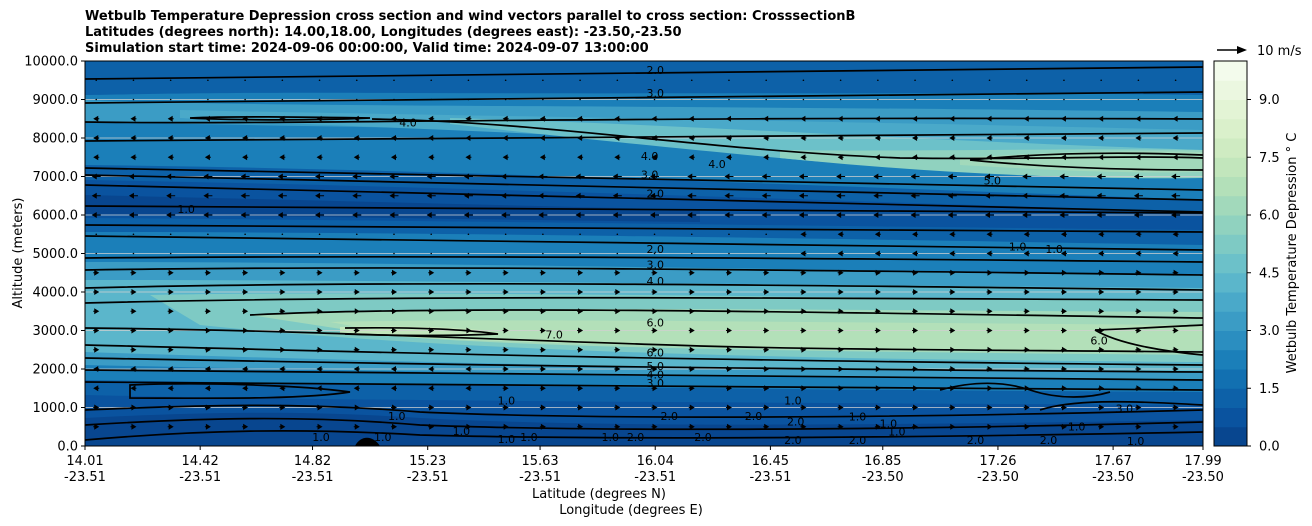 This screenshot has width=1312, height=526. What do you see at coordinates (1269, 331) in the screenshot?
I see `colorbar-tick-label: 3.0` at bounding box center [1269, 331].